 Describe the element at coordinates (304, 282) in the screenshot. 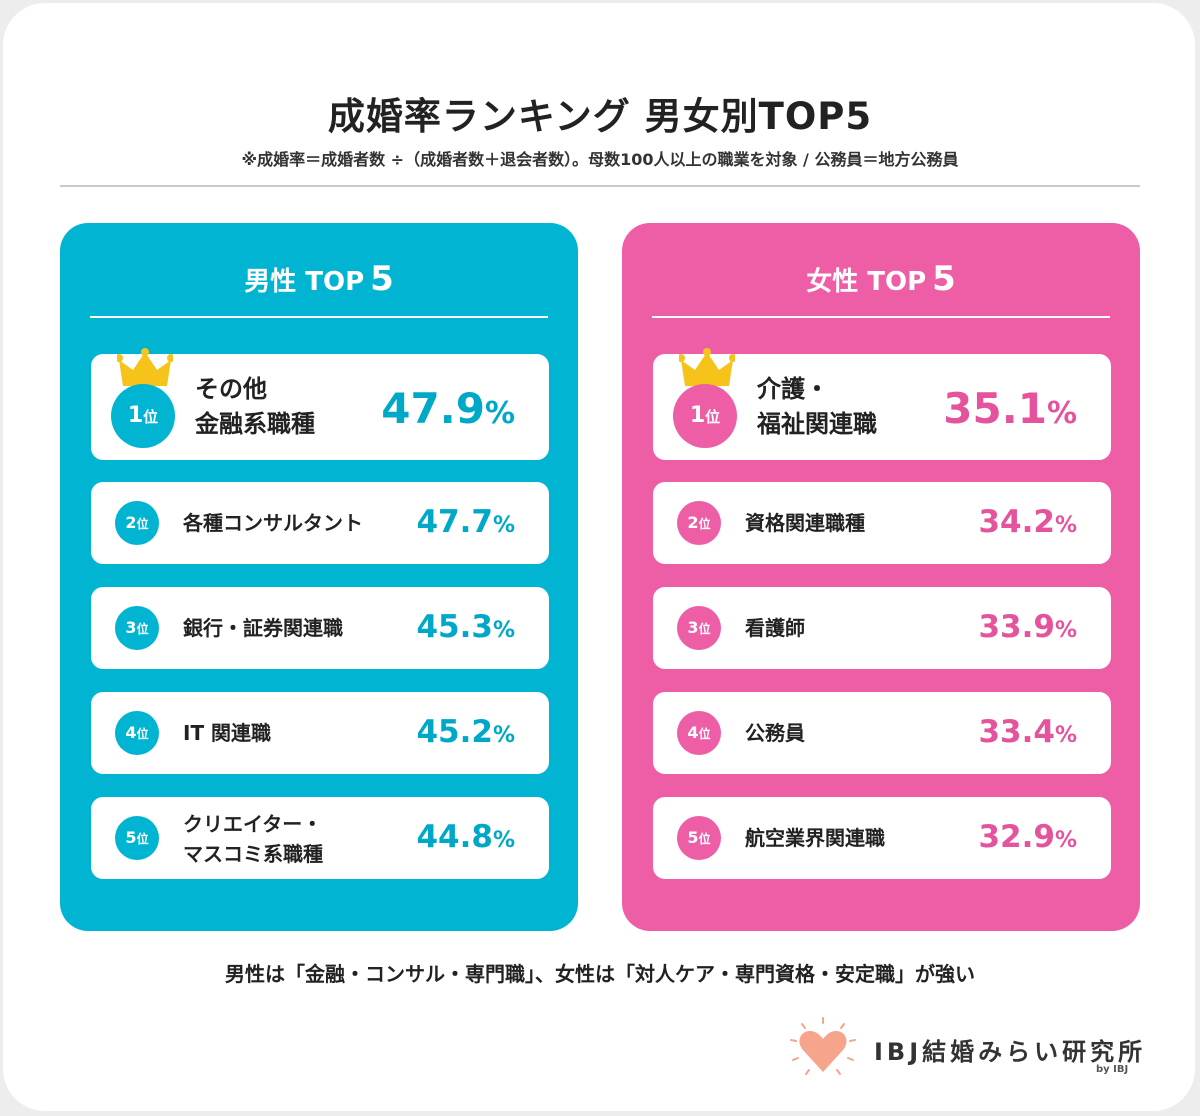

I see `male-heading-label: 男性 TOP` at that location.